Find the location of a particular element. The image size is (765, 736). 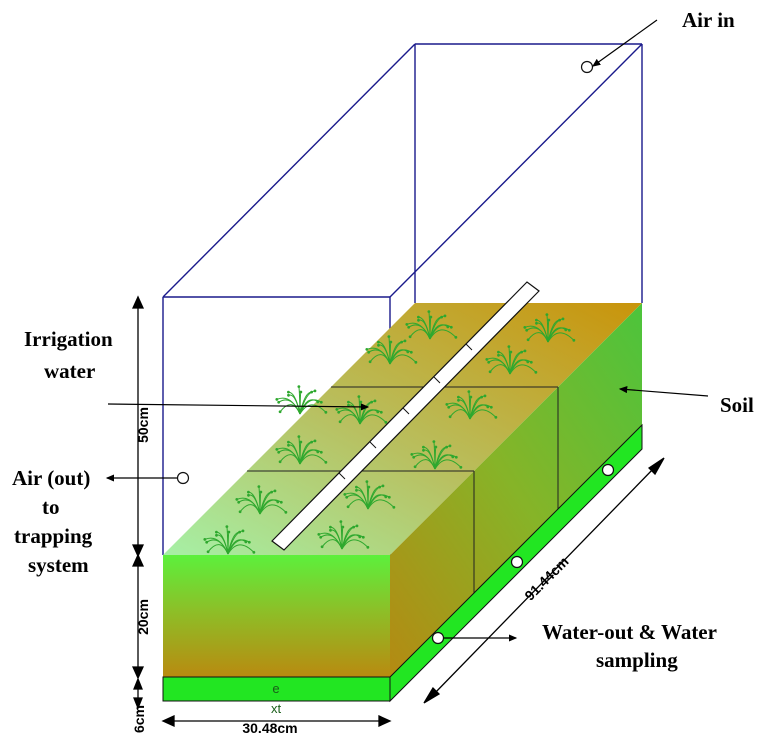

air-in-label: Air in is located at coordinates (708, 20).